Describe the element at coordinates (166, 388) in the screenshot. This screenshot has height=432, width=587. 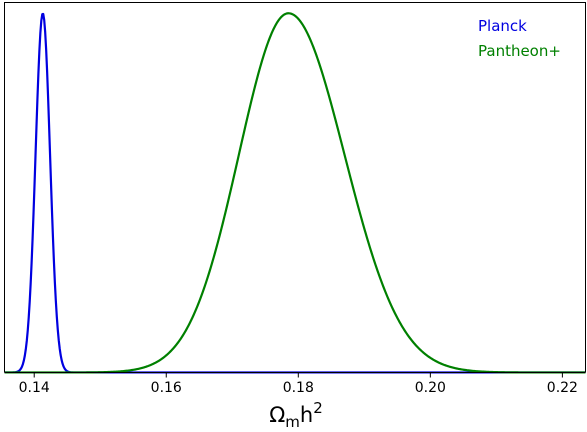
I see `x-tick-label: 0.16` at that location.